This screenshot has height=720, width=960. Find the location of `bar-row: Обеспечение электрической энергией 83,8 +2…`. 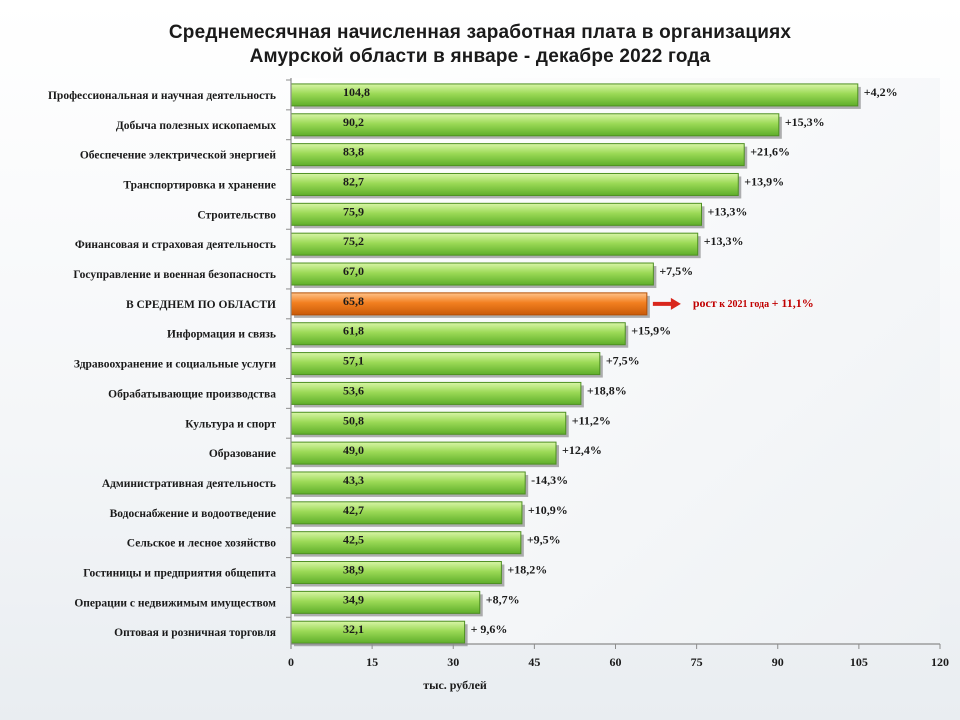

bar-row: Обеспечение электрической энергией 83,8 +2… is located at coordinates (435, 154).